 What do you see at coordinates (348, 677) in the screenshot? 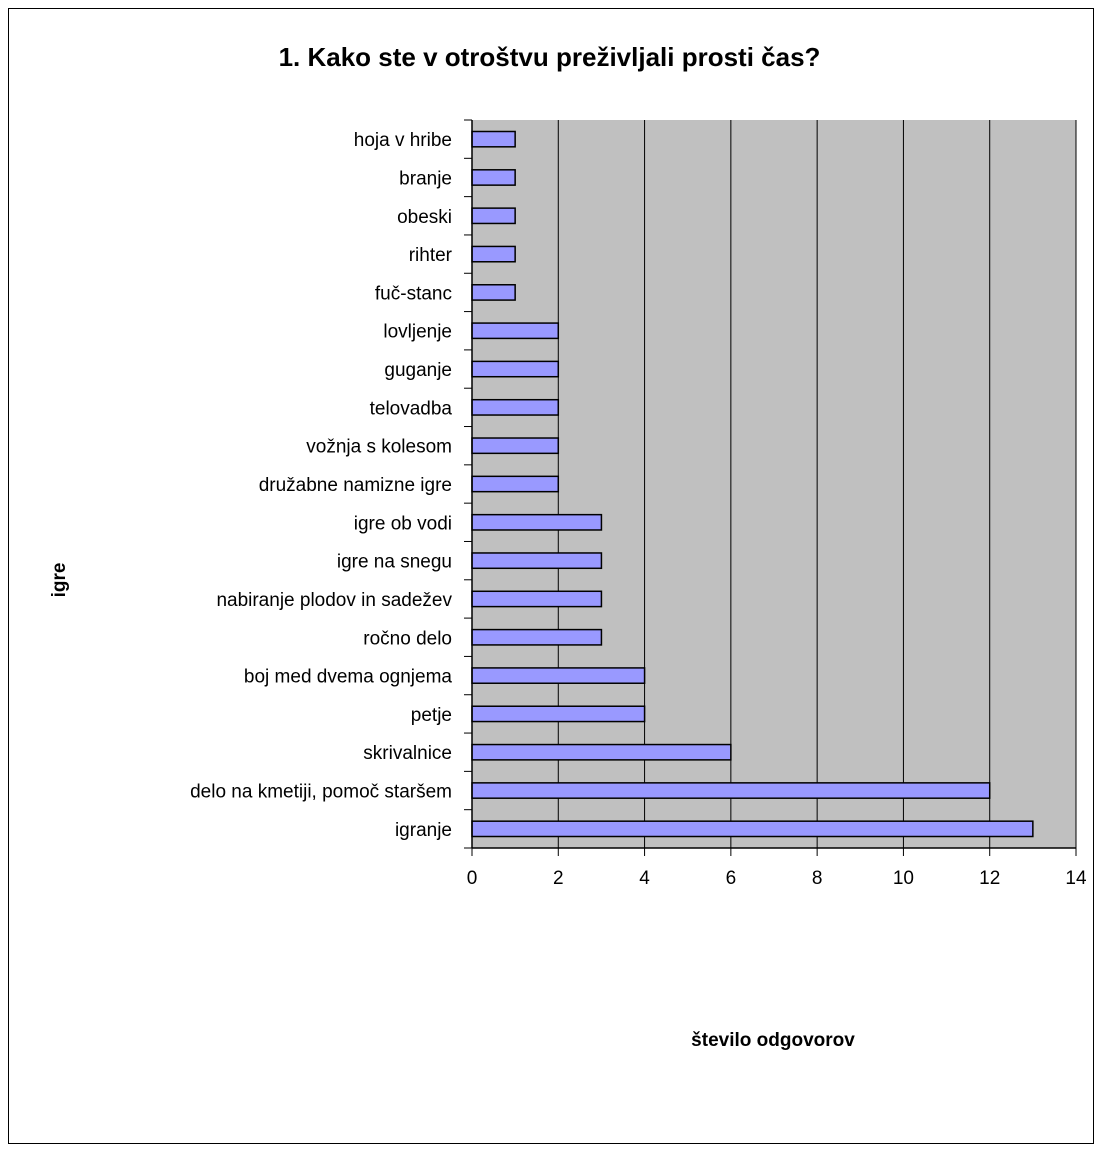
I see `y-tick-label: boj med dvema ognjema` at bounding box center [348, 677].